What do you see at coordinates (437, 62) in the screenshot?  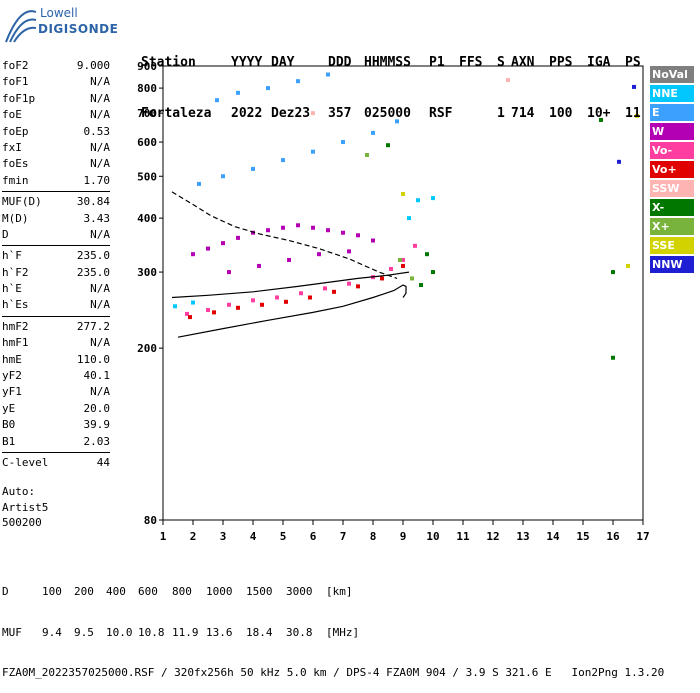 I see `header-label-p1: P1` at bounding box center [437, 62].